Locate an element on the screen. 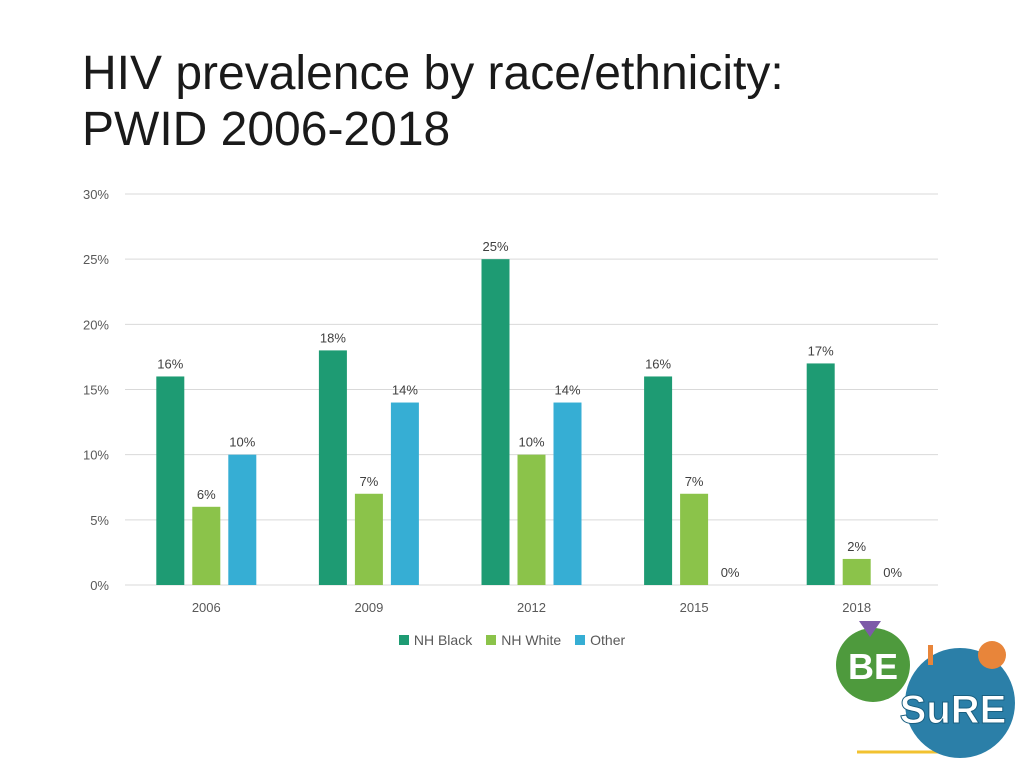  legend-label-nh-white: NH White is located at coordinates (531, 640).